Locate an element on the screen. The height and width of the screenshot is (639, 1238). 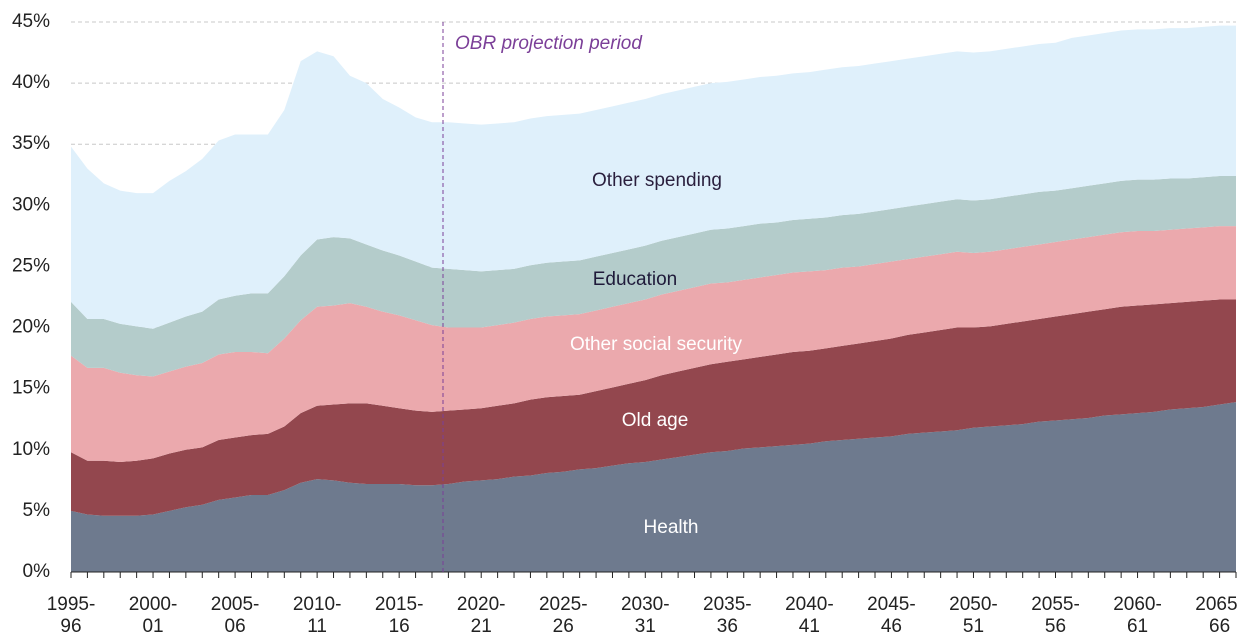
x-tick-label: 2040-41 is located at coordinates (809, 615).